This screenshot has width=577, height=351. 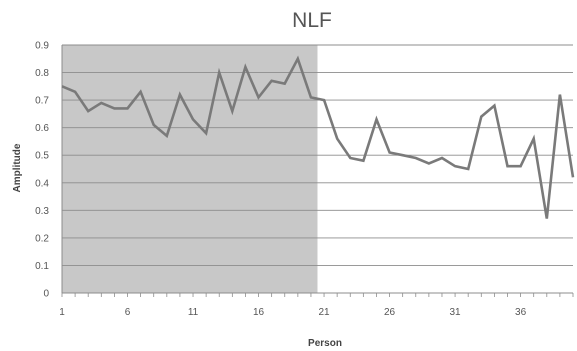 I want to click on chart-title: NLF, so click(x=312, y=20).